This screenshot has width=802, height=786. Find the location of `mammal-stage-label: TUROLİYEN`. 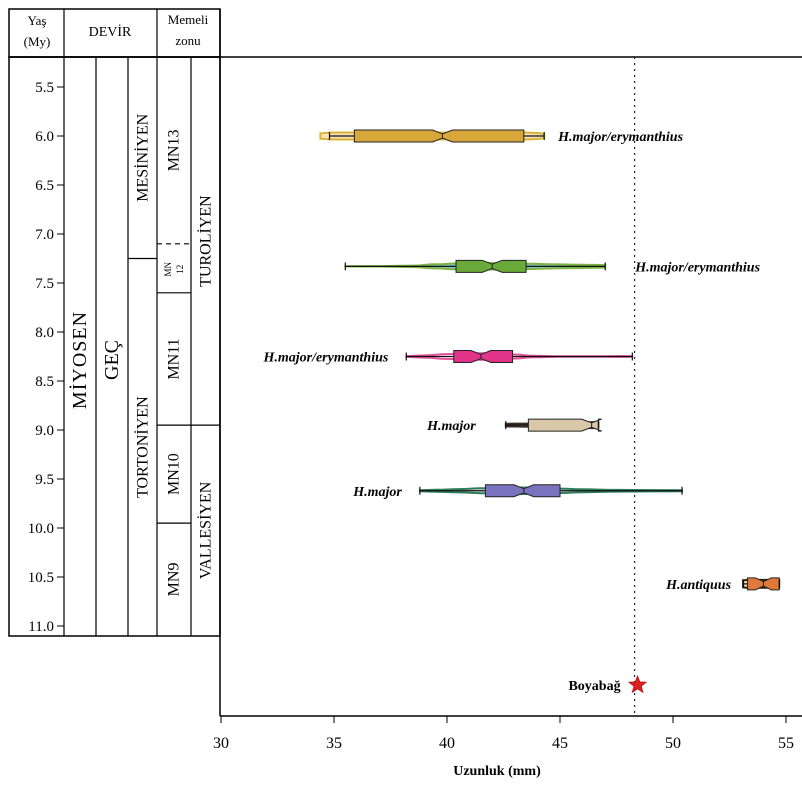

mammal-stage-label: TUROLİYEN is located at coordinates (206, 241).